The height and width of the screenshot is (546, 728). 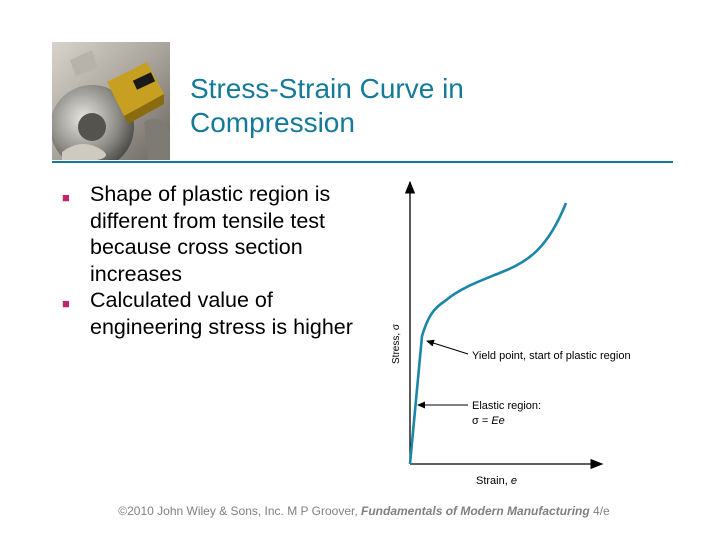 I want to click on title-underline, so click(x=362, y=162).